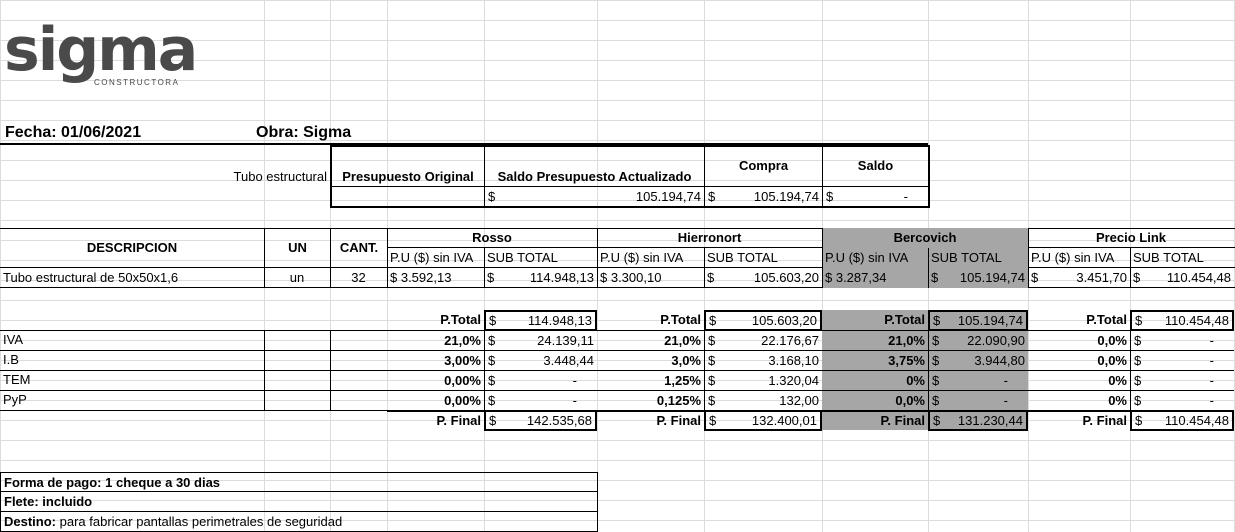  Describe the element at coordinates (763, 360) in the screenshot. I see `amount-1-1: $3.168,10` at that location.